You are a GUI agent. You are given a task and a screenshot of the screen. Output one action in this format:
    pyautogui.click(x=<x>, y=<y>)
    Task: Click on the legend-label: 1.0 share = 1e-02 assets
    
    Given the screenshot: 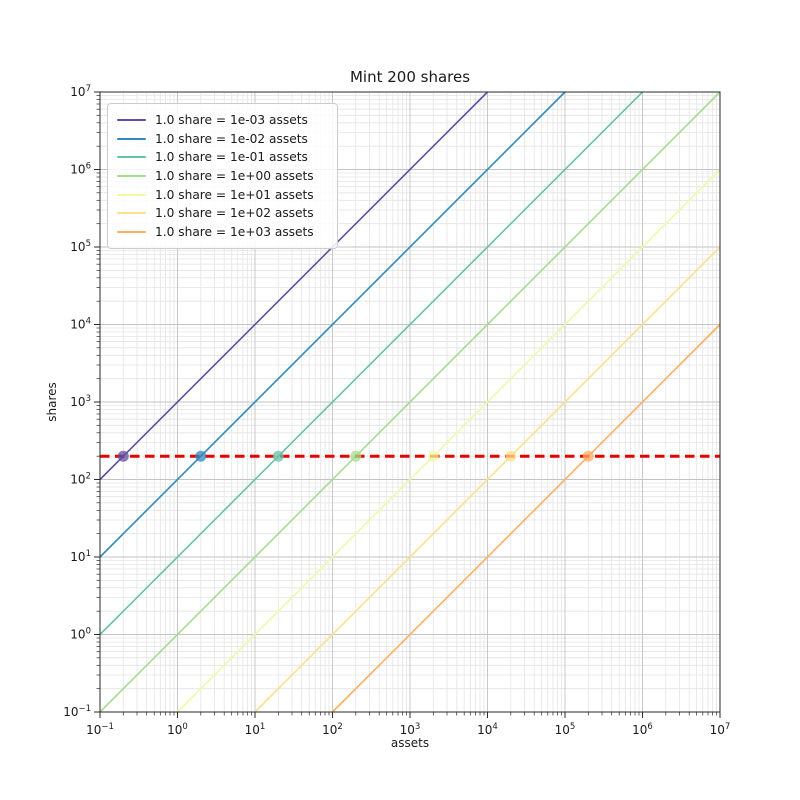 What is the action you would take?
    pyautogui.click(x=231, y=138)
    